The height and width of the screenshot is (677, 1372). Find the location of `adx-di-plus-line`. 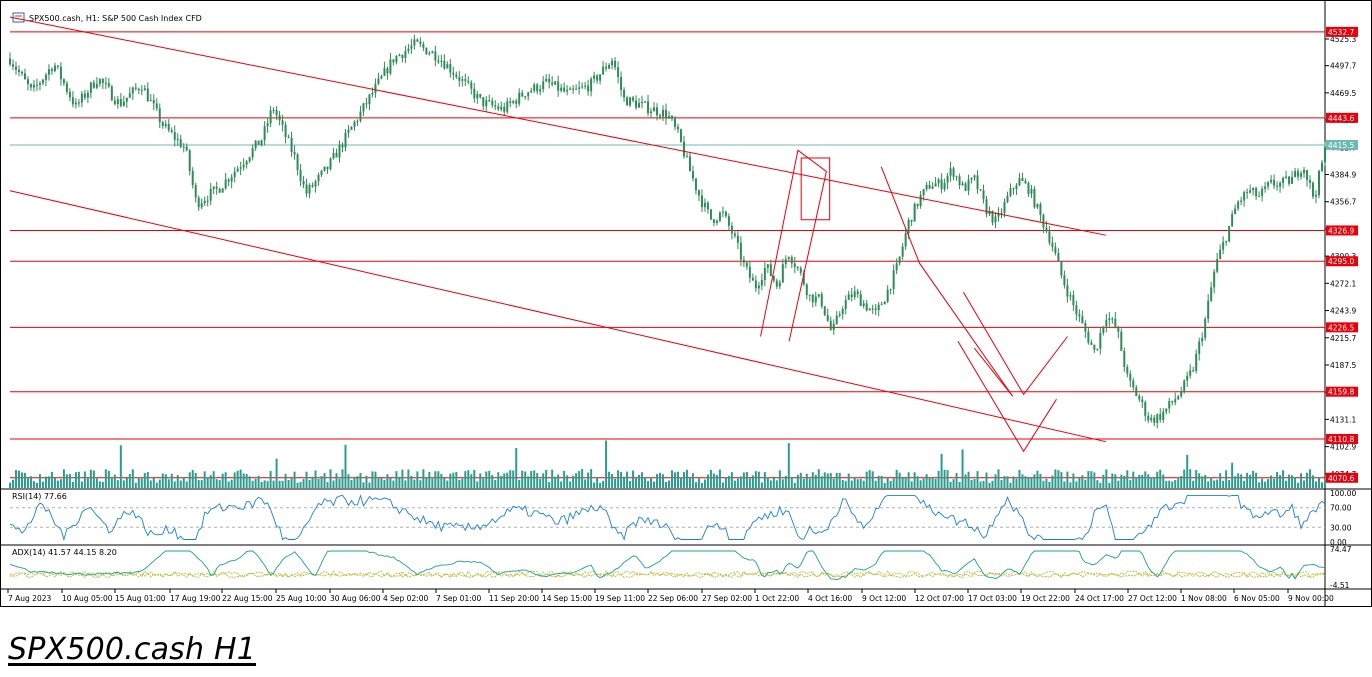

adx-di-plus-line is located at coordinates (667, 574).